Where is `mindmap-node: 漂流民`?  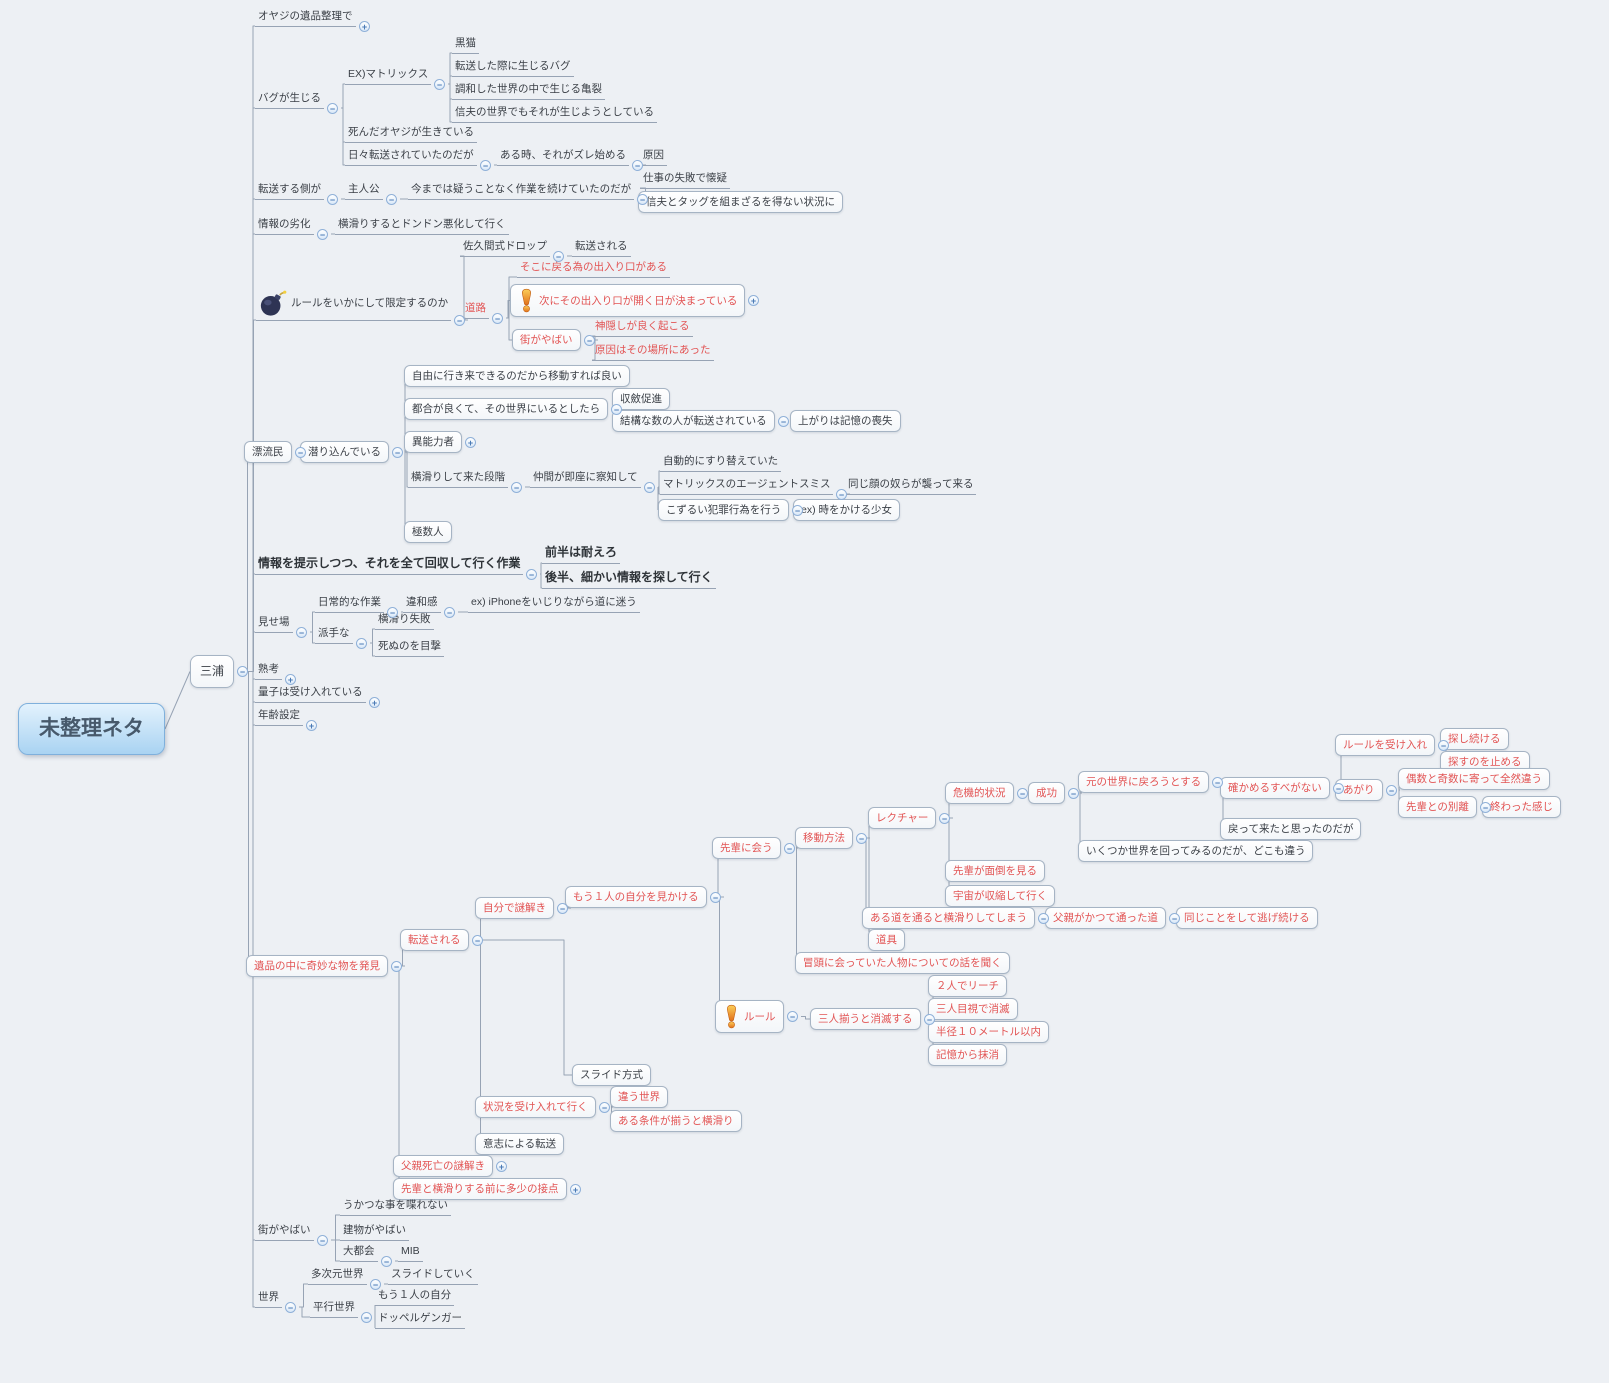
mindmap-node: 漂流民 is located at coordinates (268, 452).